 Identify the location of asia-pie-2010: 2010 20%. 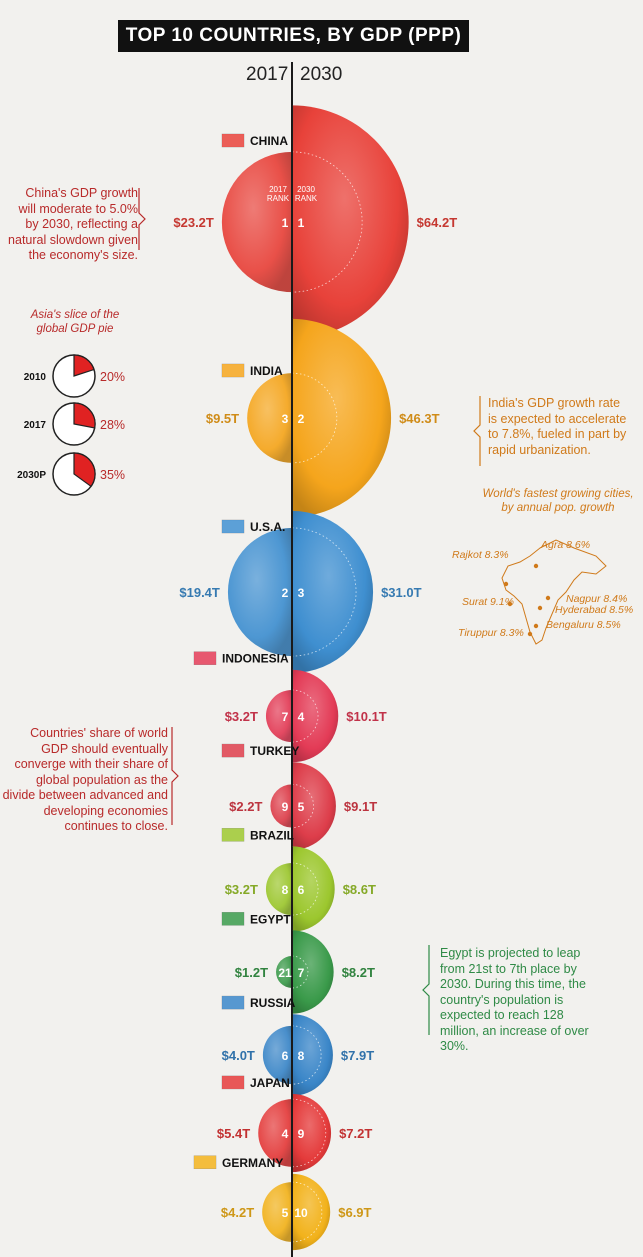
(74, 376).